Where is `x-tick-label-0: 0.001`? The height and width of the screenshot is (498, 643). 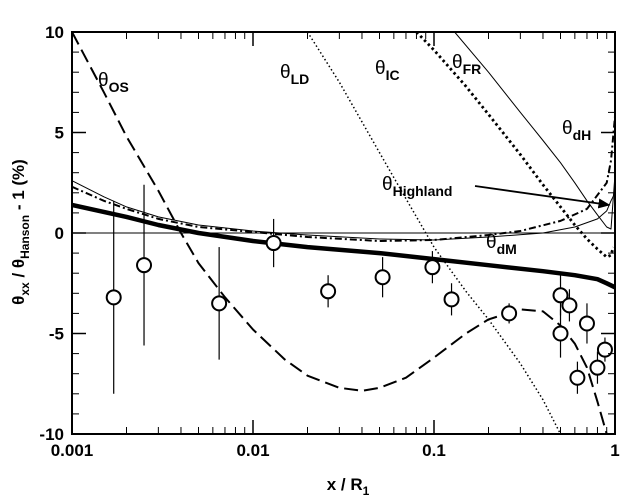 x-tick-label-0: 0.001 is located at coordinates (72, 450).